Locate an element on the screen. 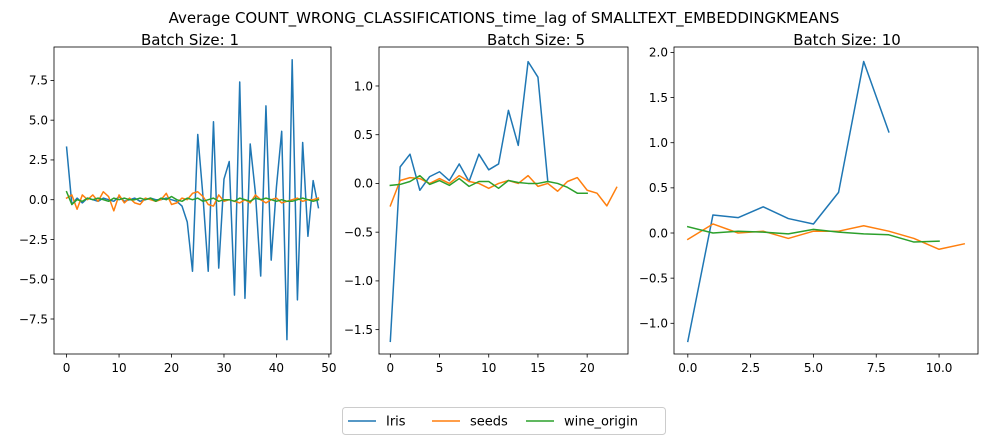  x-tick-label: 7.5 is located at coordinates (876, 368).